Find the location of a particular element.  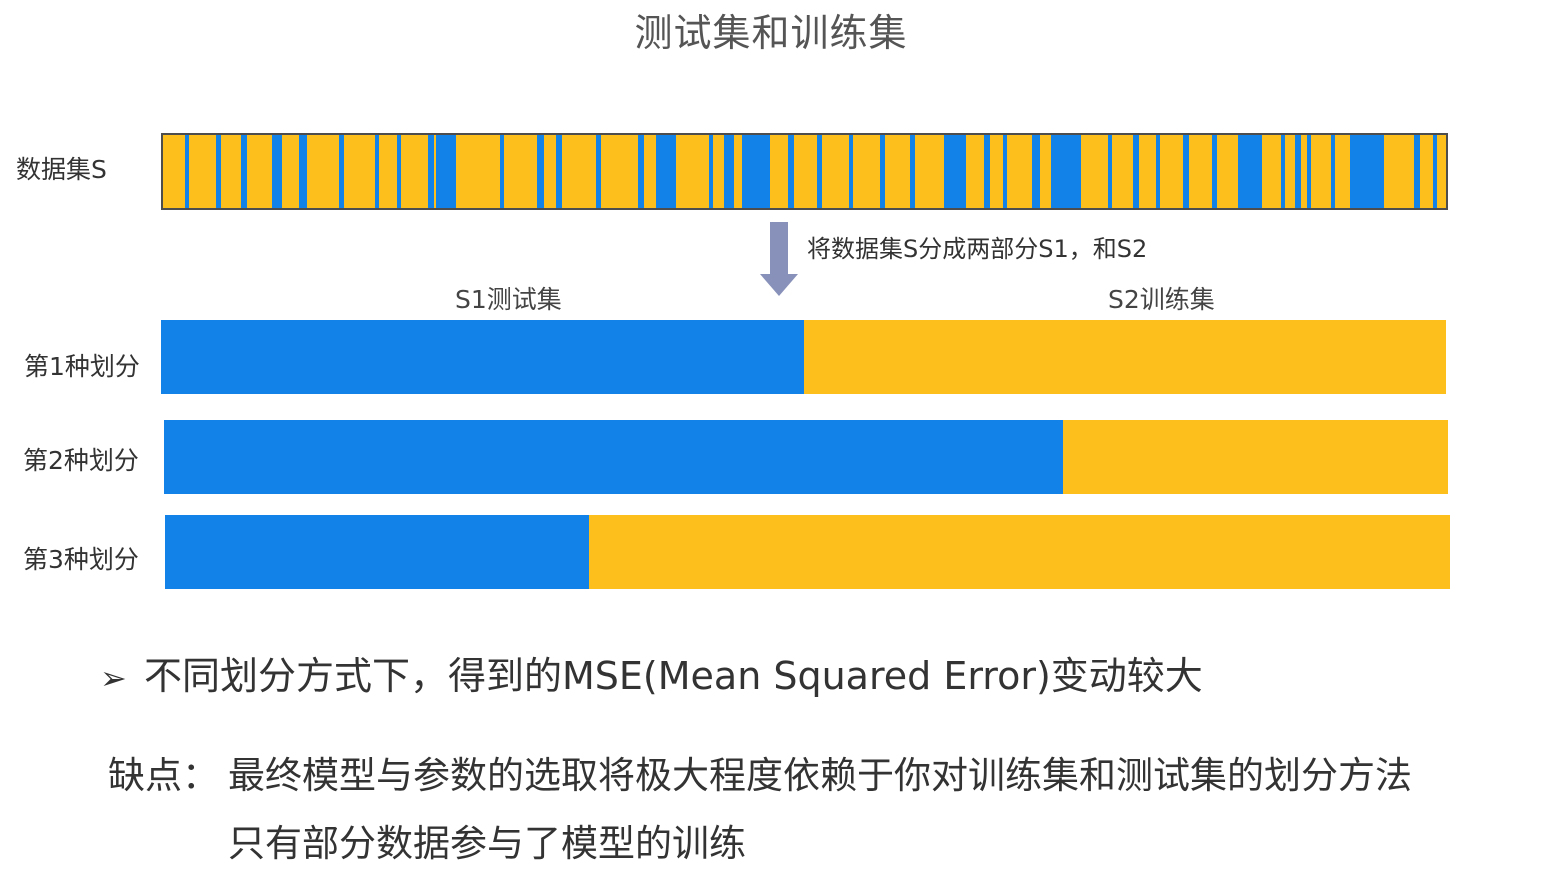

dataset-bar is located at coordinates (804, 171).